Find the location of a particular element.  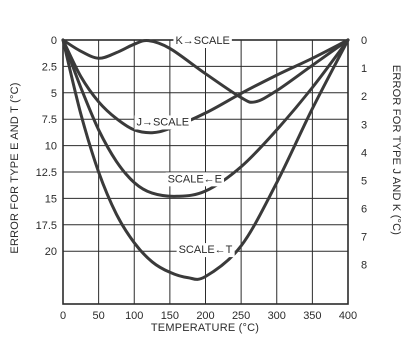

right-tick-label: 8 is located at coordinates (364, 266).